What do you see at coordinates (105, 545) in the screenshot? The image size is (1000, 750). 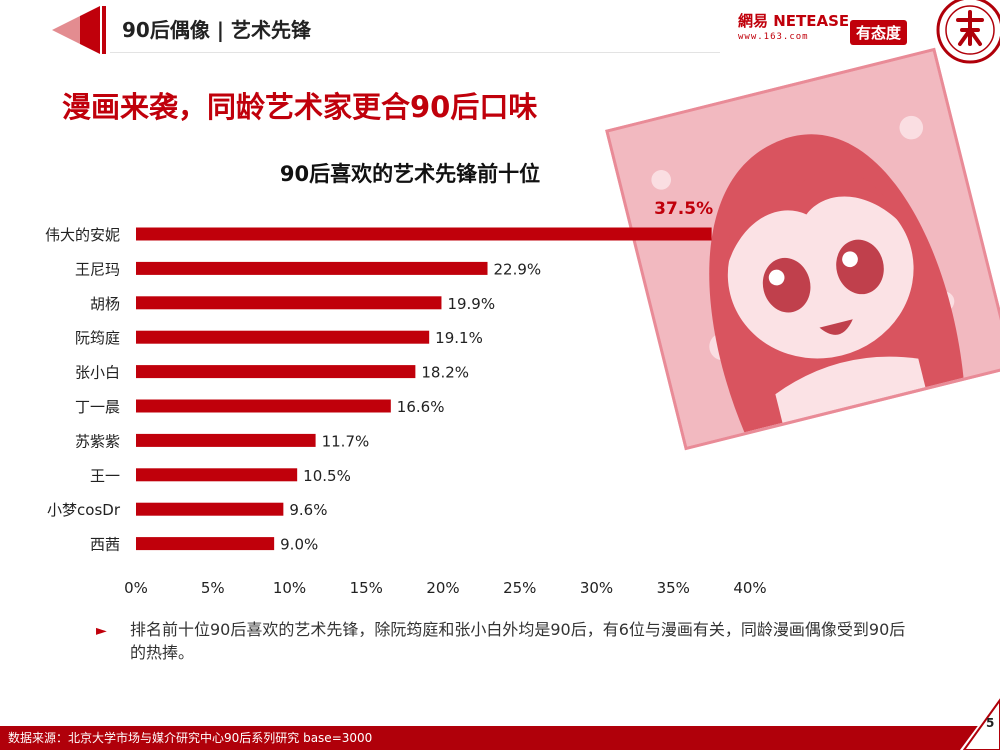 I see `category-label: 西茜` at bounding box center [105, 545].